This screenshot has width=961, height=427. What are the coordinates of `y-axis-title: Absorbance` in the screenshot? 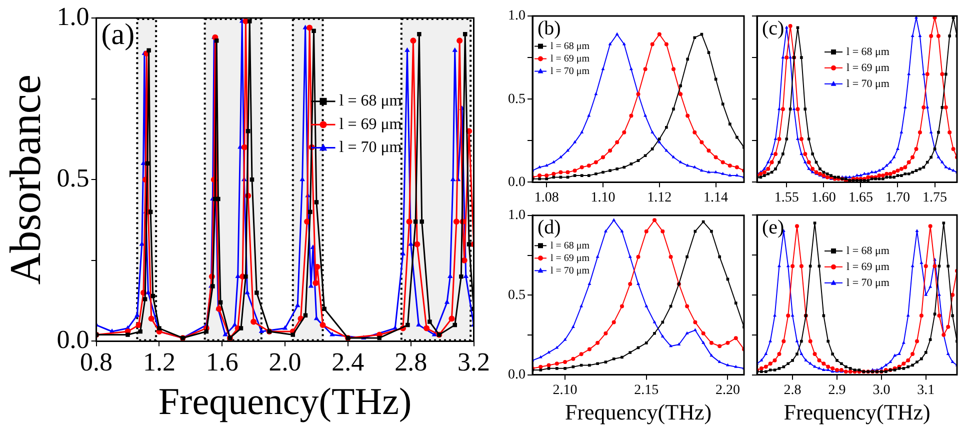 It's located at (25, 179).